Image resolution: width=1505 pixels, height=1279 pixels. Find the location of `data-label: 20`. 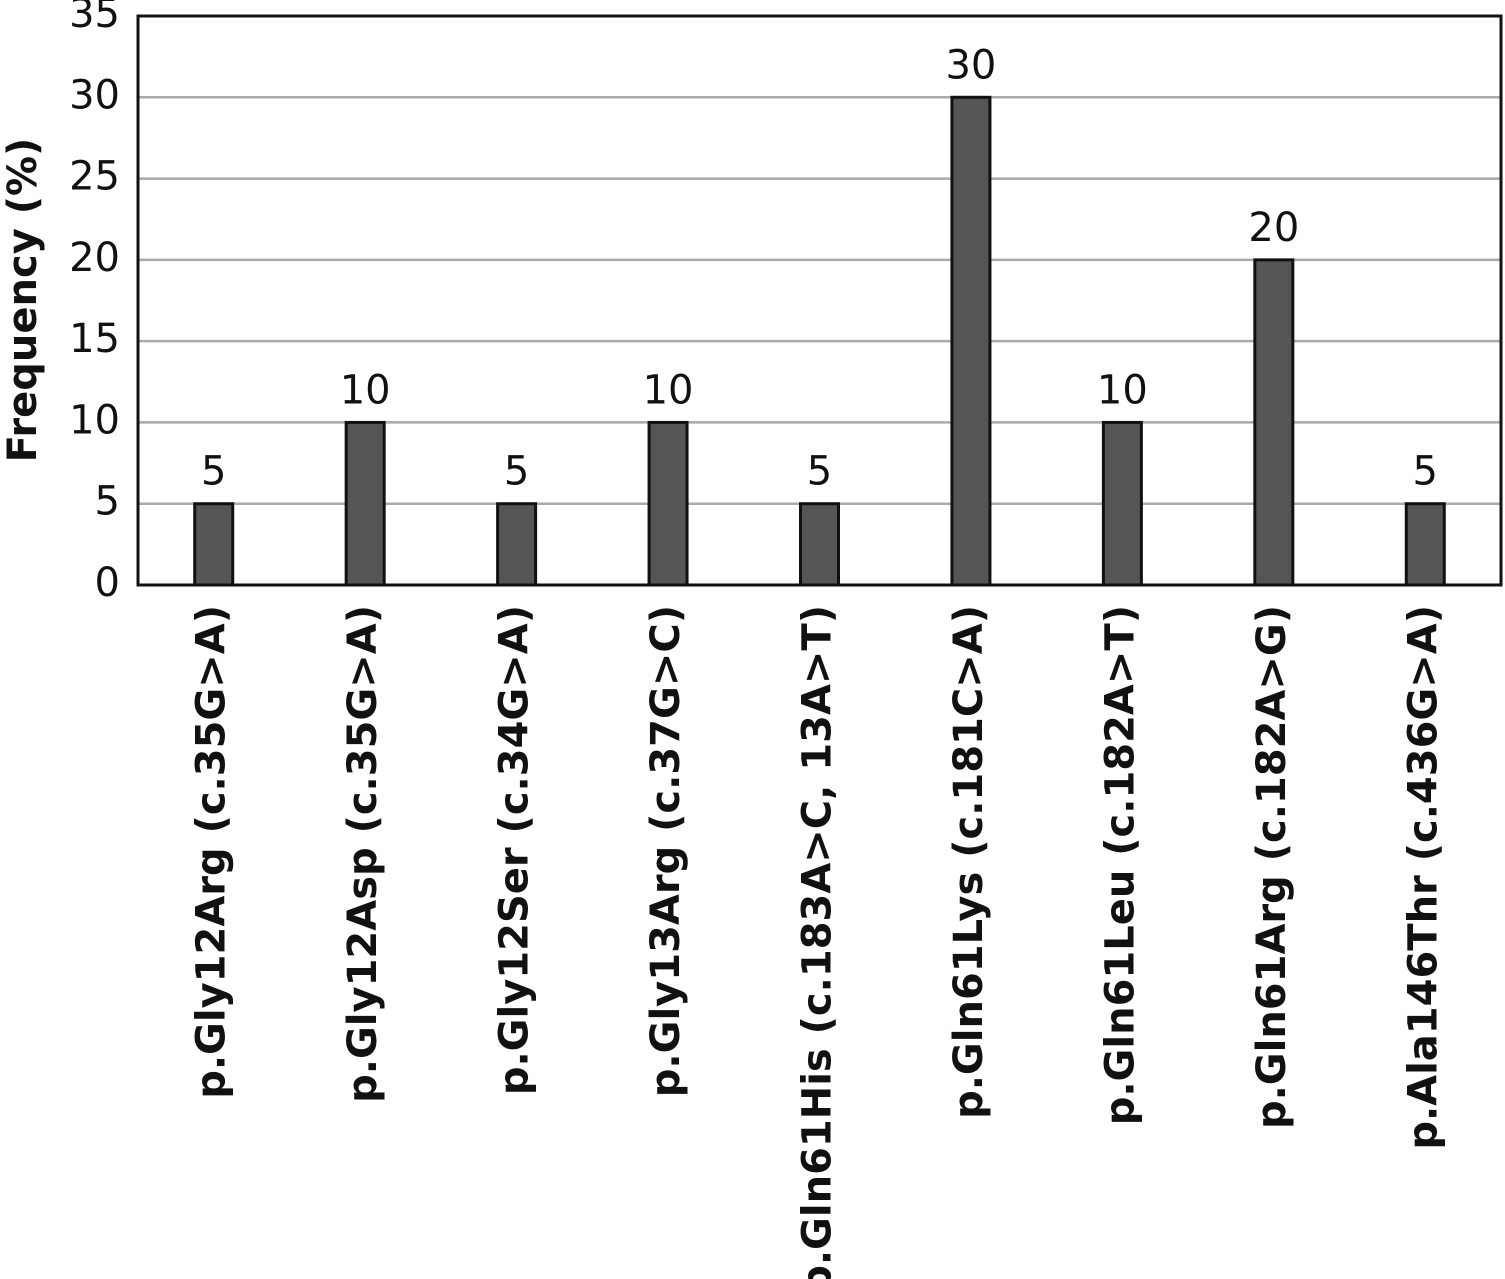

data-label: 20 is located at coordinates (1273, 228).